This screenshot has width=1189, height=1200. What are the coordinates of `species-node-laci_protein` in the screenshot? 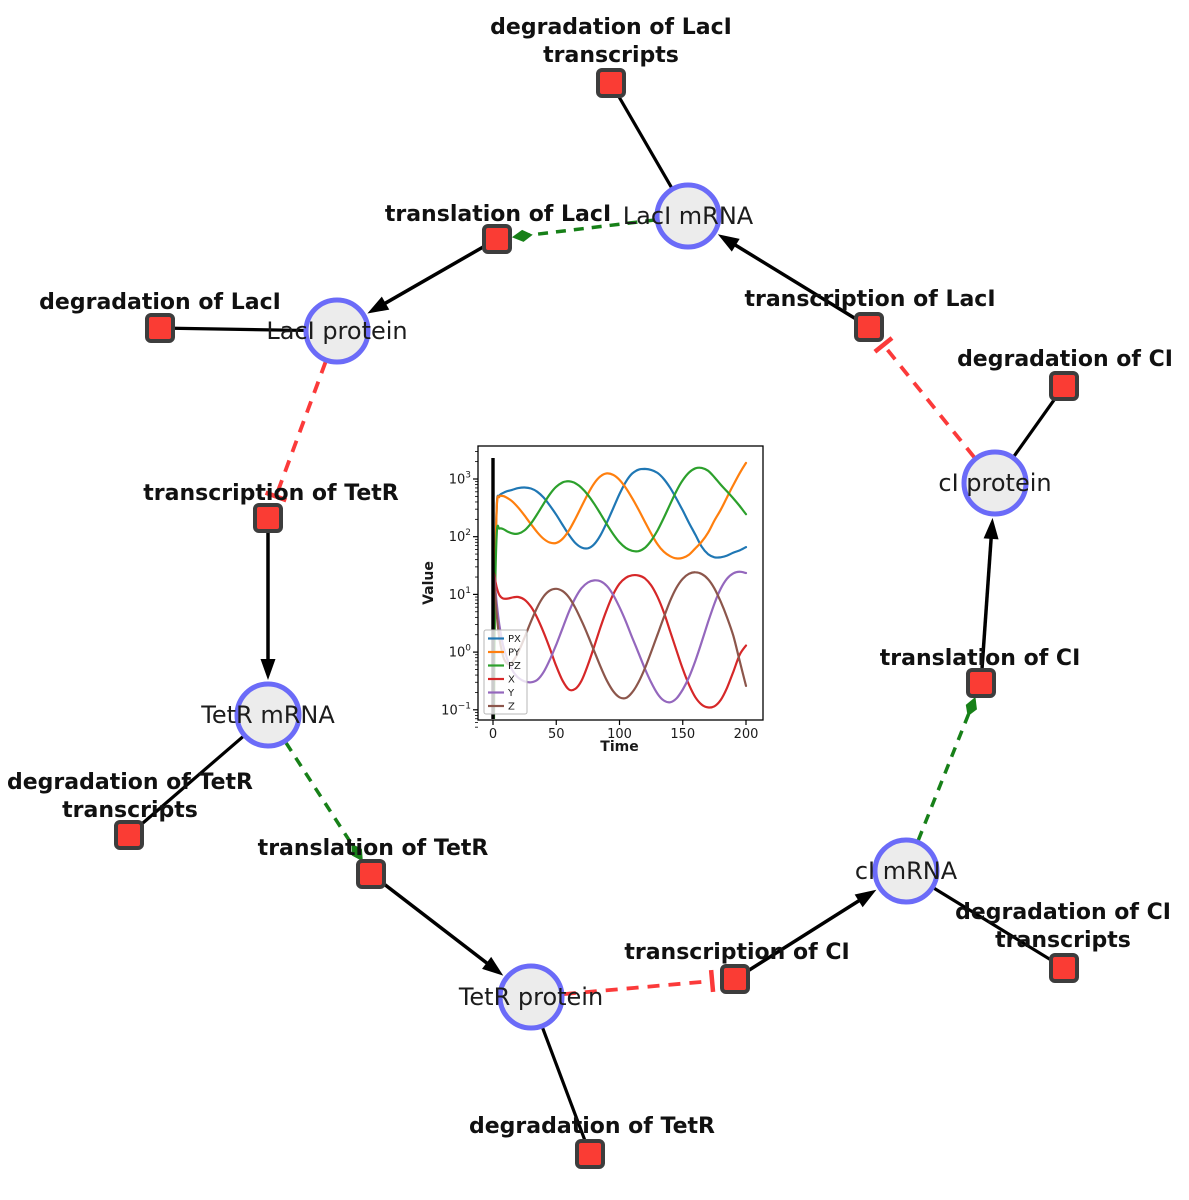 It's located at (337, 331).